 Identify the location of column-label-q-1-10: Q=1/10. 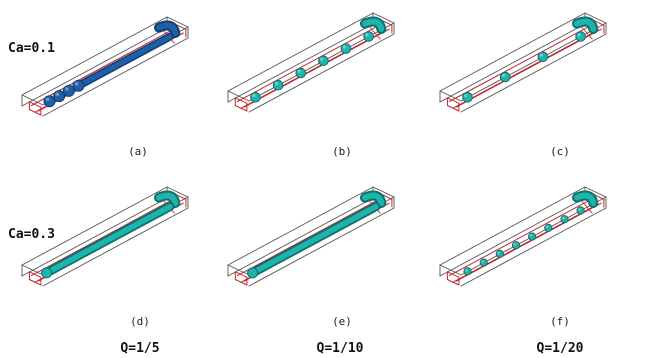
(340, 348).